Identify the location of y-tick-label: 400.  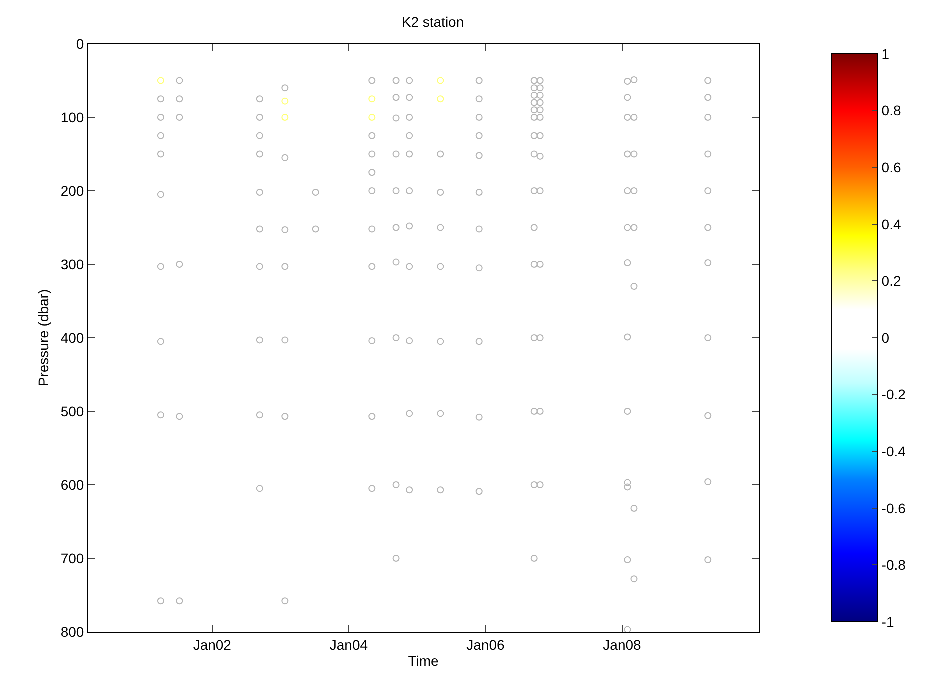
(72, 338).